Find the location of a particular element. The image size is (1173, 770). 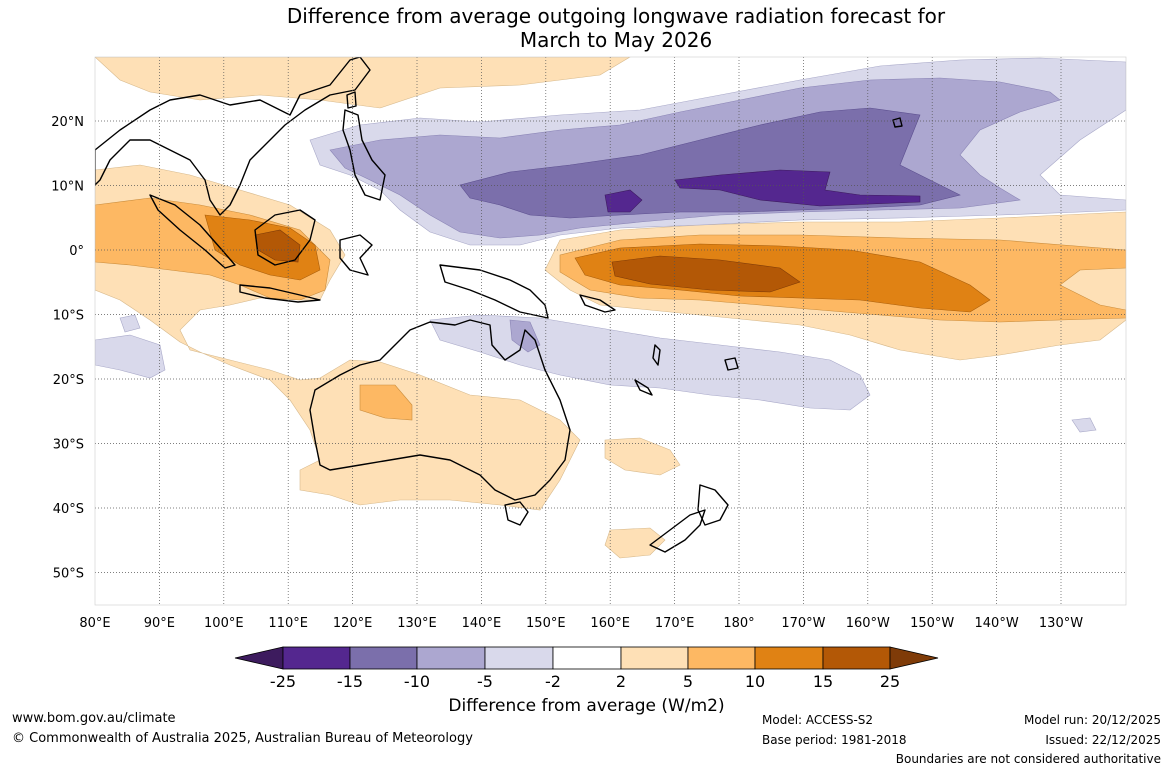

latitude-label: 10°S is located at coordinates (68, 316).